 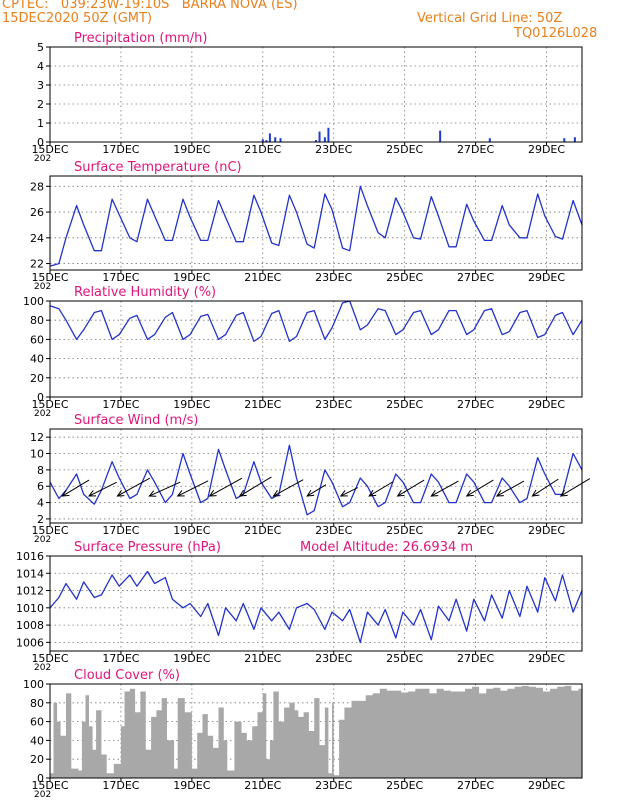 What do you see at coordinates (191, 530) in the screenshot?
I see `wind-xtick-label: 19DEC` at bounding box center [191, 530].